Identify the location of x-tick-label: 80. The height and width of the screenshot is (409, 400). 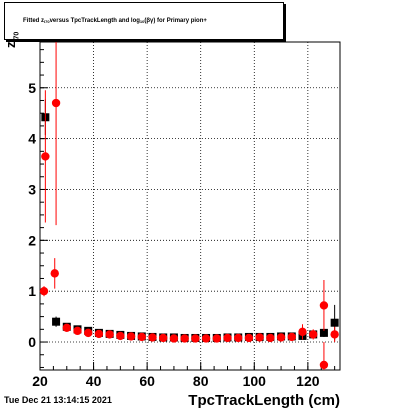
(201, 381).